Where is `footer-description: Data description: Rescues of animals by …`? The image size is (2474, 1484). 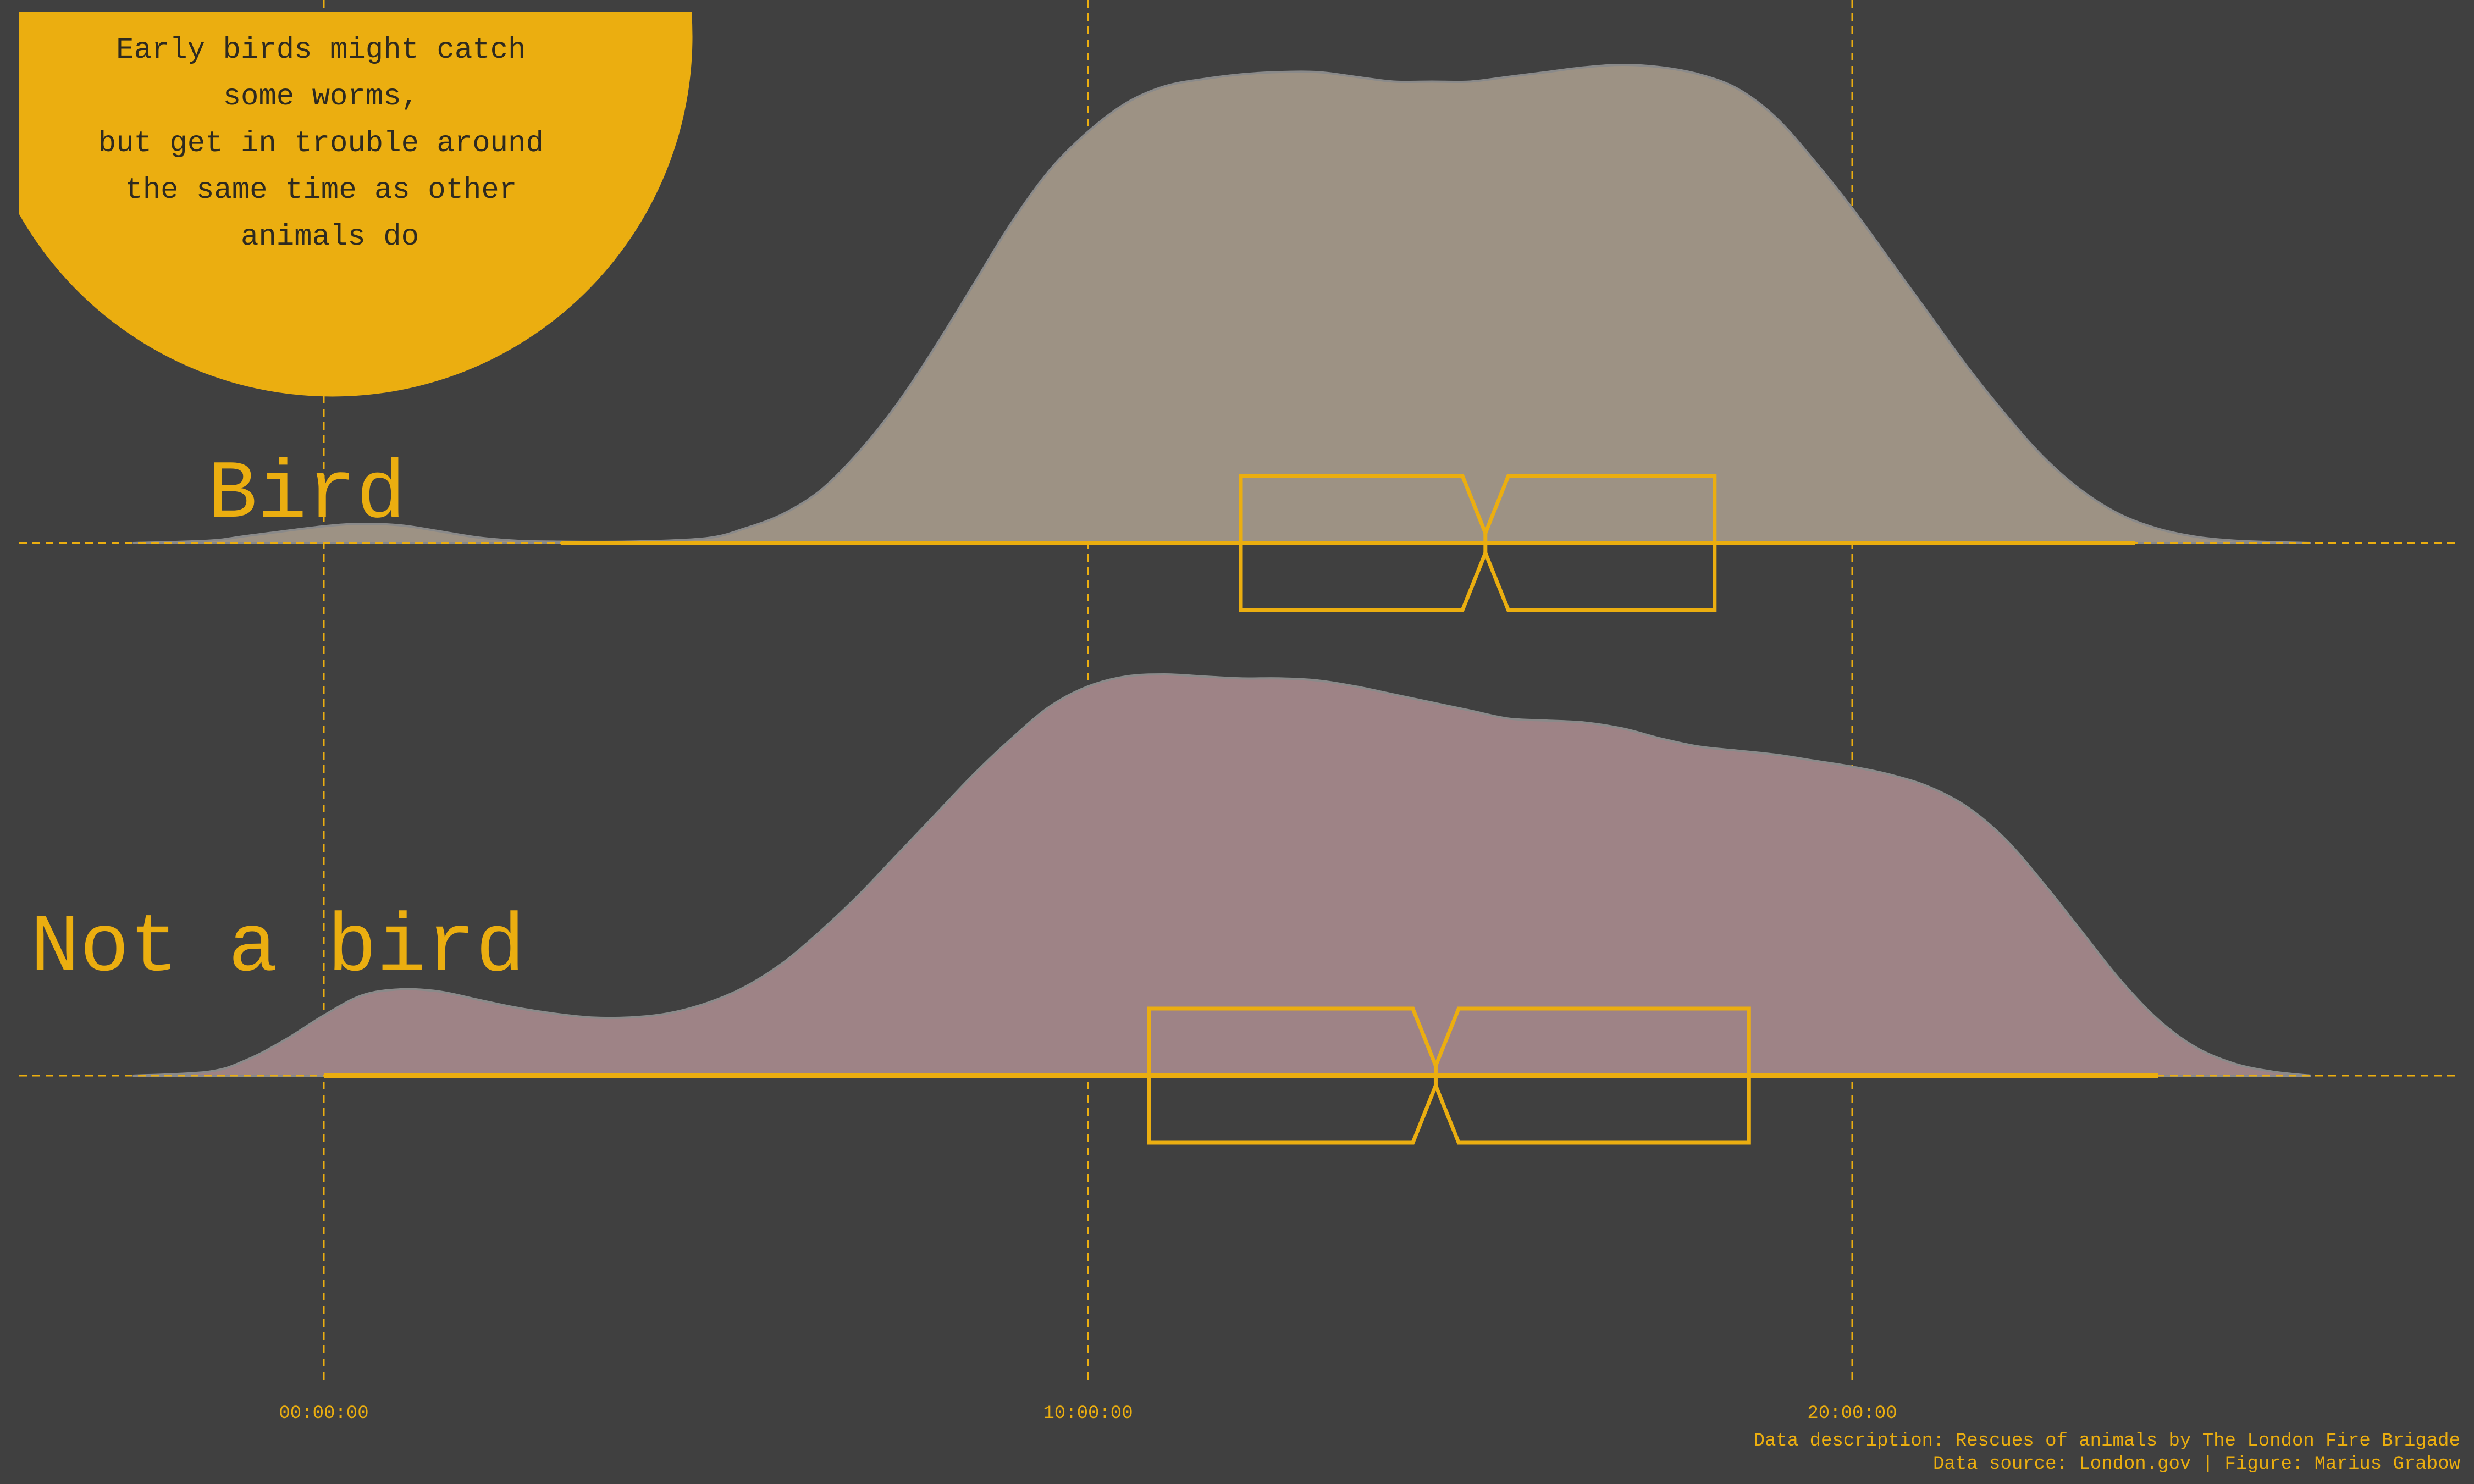
footer-description: Data description: Rescues of animals by … is located at coordinates (2107, 1441).